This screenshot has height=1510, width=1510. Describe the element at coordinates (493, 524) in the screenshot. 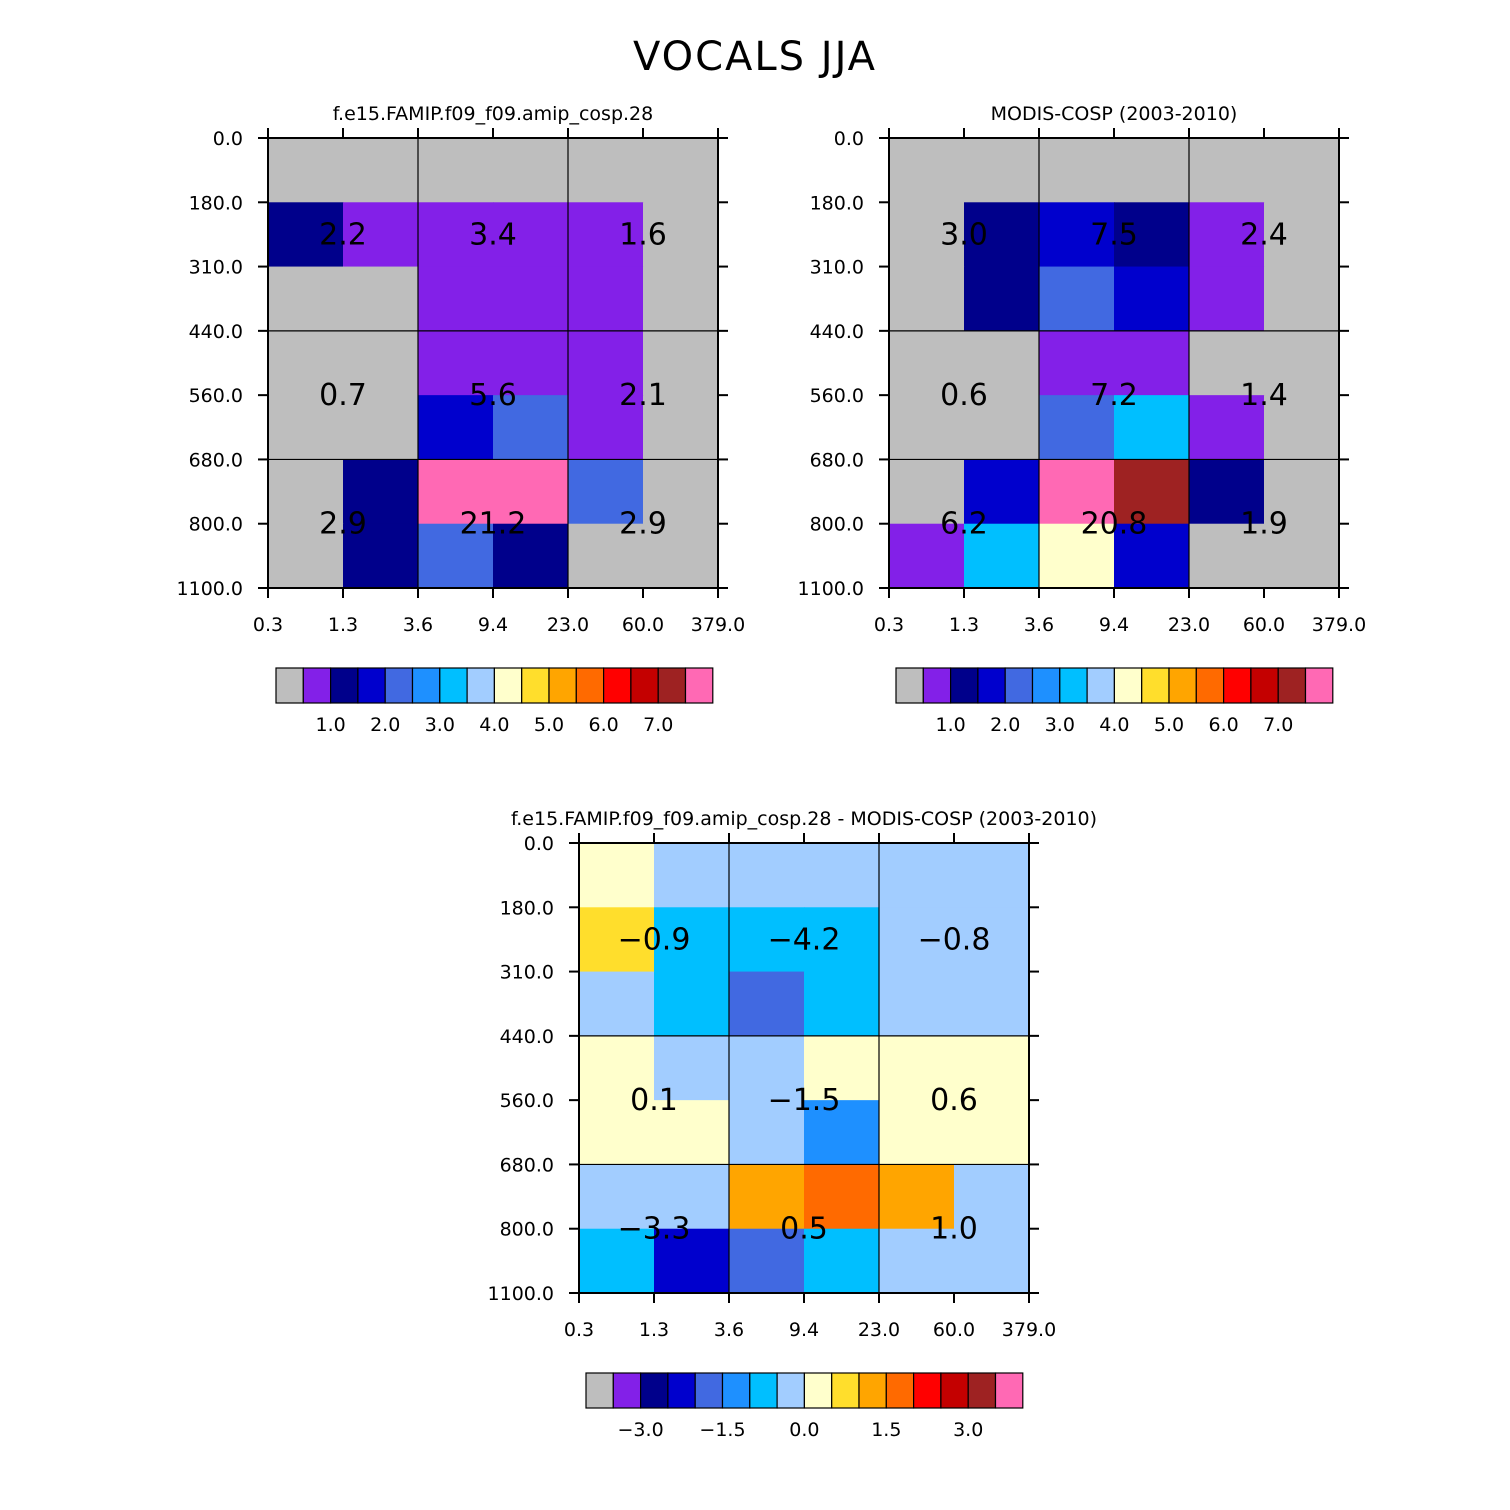

I see `cell-value-label: 21.2` at that location.